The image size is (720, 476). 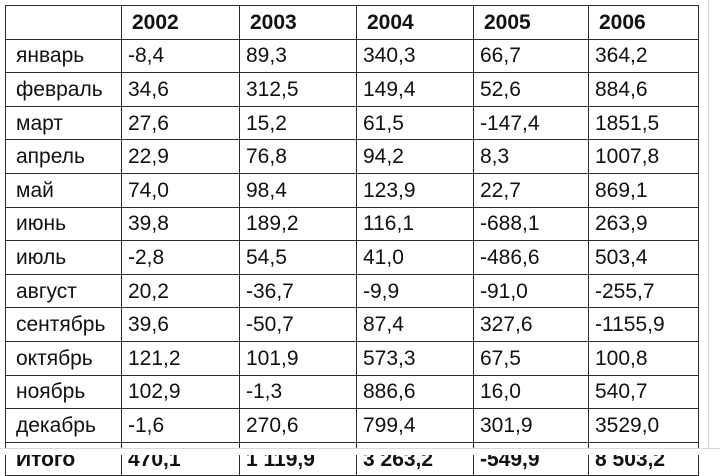 I want to click on cell-label: март, so click(x=63, y=123).